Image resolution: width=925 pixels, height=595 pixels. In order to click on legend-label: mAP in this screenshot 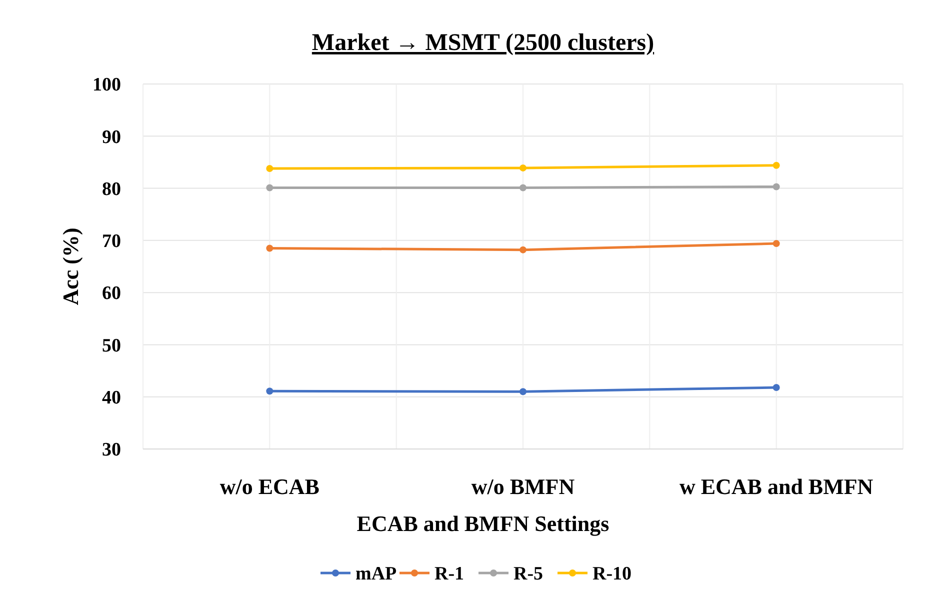, I will do `click(377, 574)`.